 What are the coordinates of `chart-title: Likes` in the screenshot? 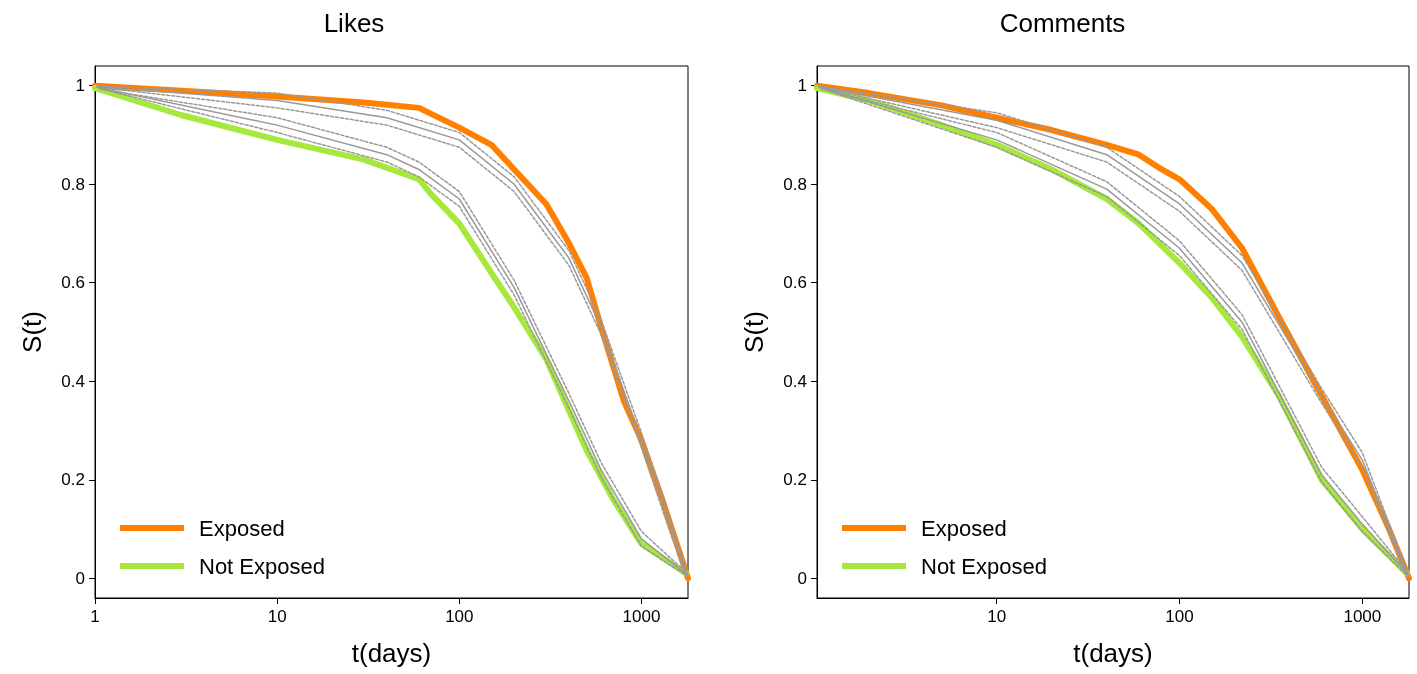 It's located at (354, 23).